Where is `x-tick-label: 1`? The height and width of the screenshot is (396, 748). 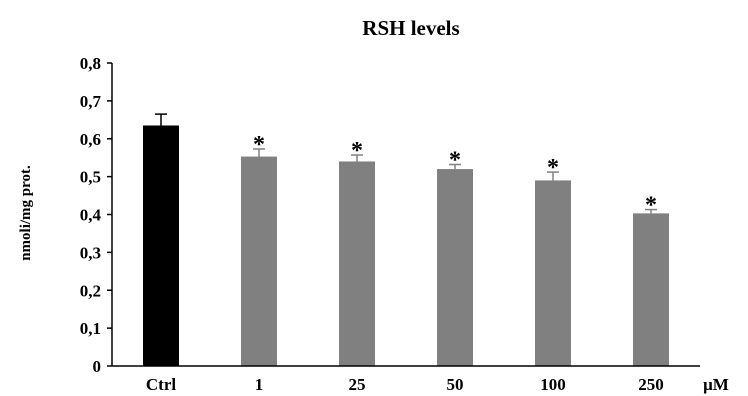 x-tick-label: 1 is located at coordinates (259, 384).